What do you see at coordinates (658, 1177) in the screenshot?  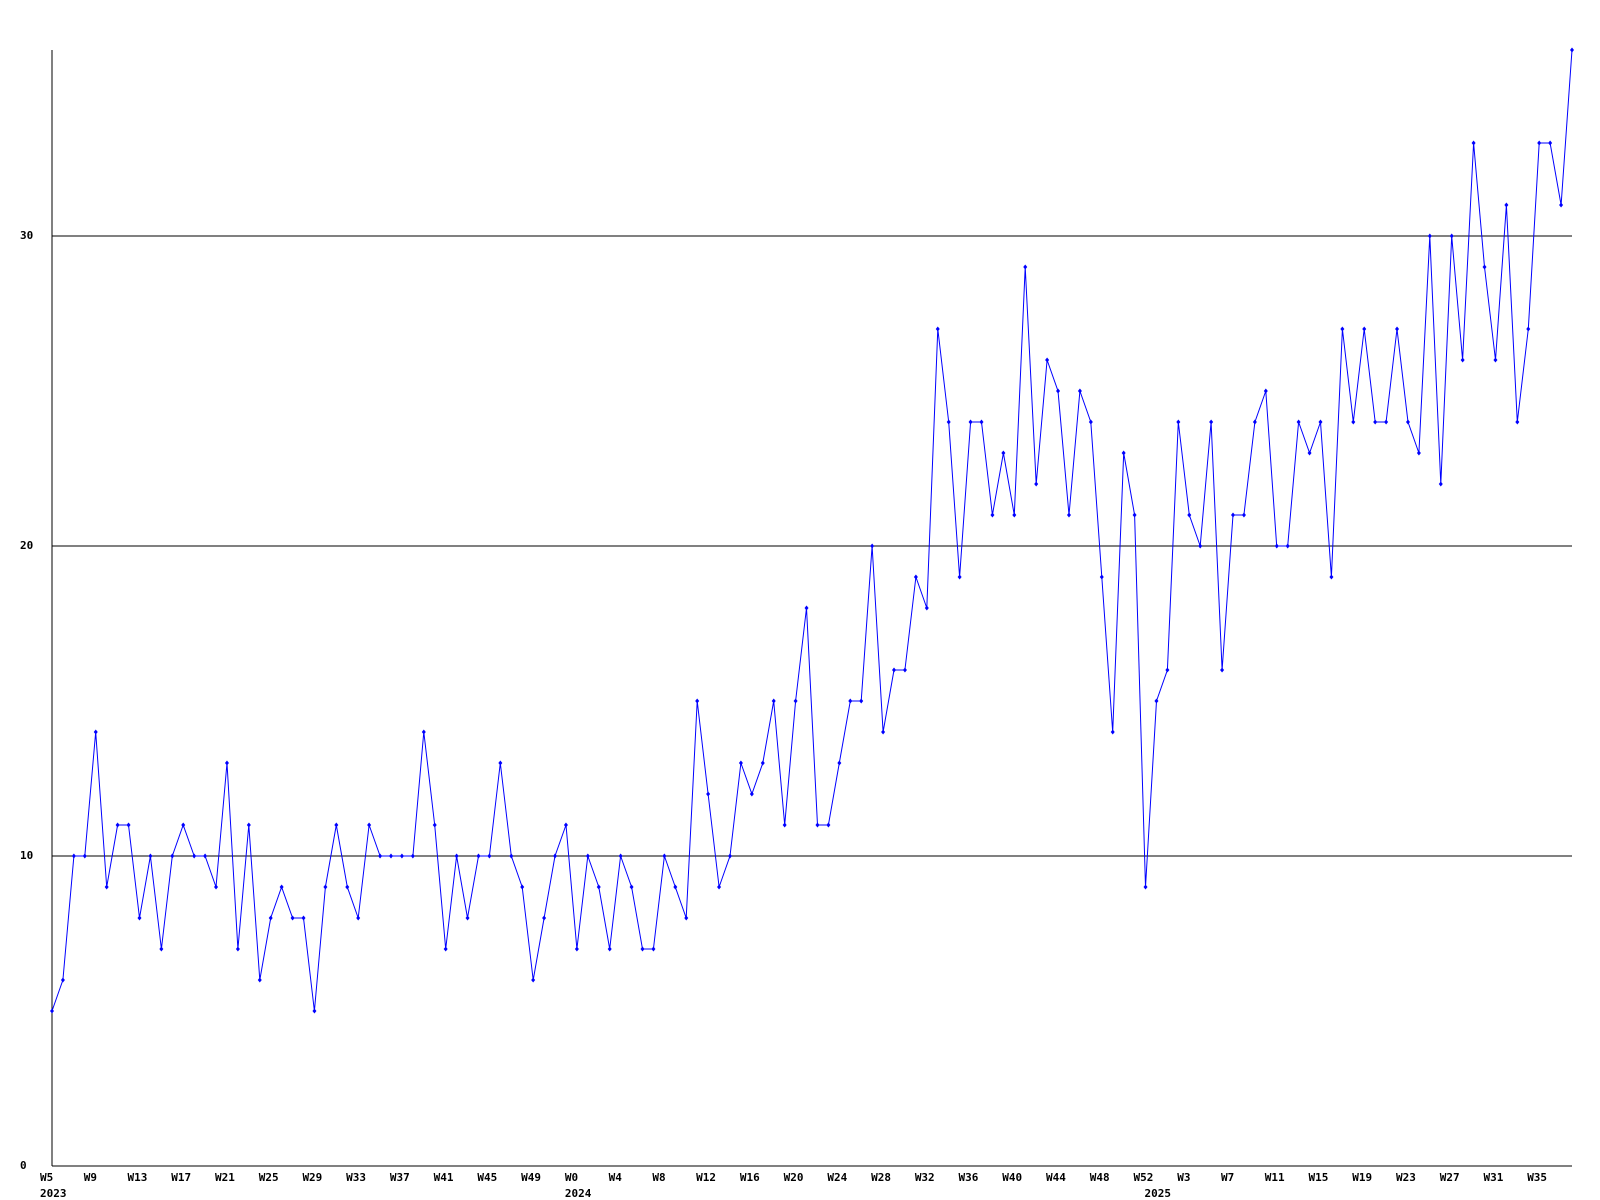 I see `x-tick-label: W8` at bounding box center [658, 1177].